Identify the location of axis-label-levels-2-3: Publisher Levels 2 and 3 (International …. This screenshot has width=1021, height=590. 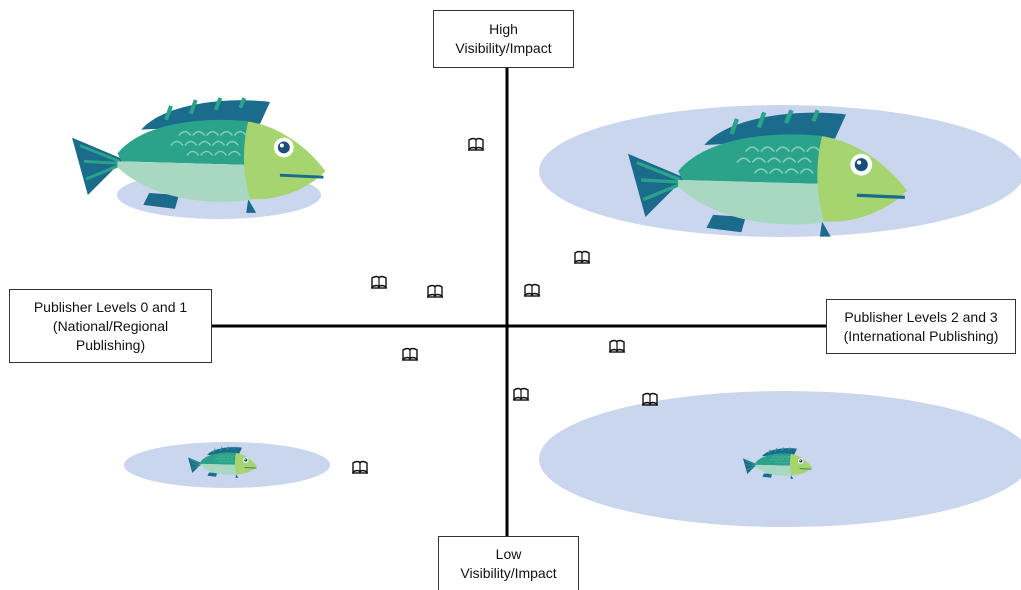
(921, 326).